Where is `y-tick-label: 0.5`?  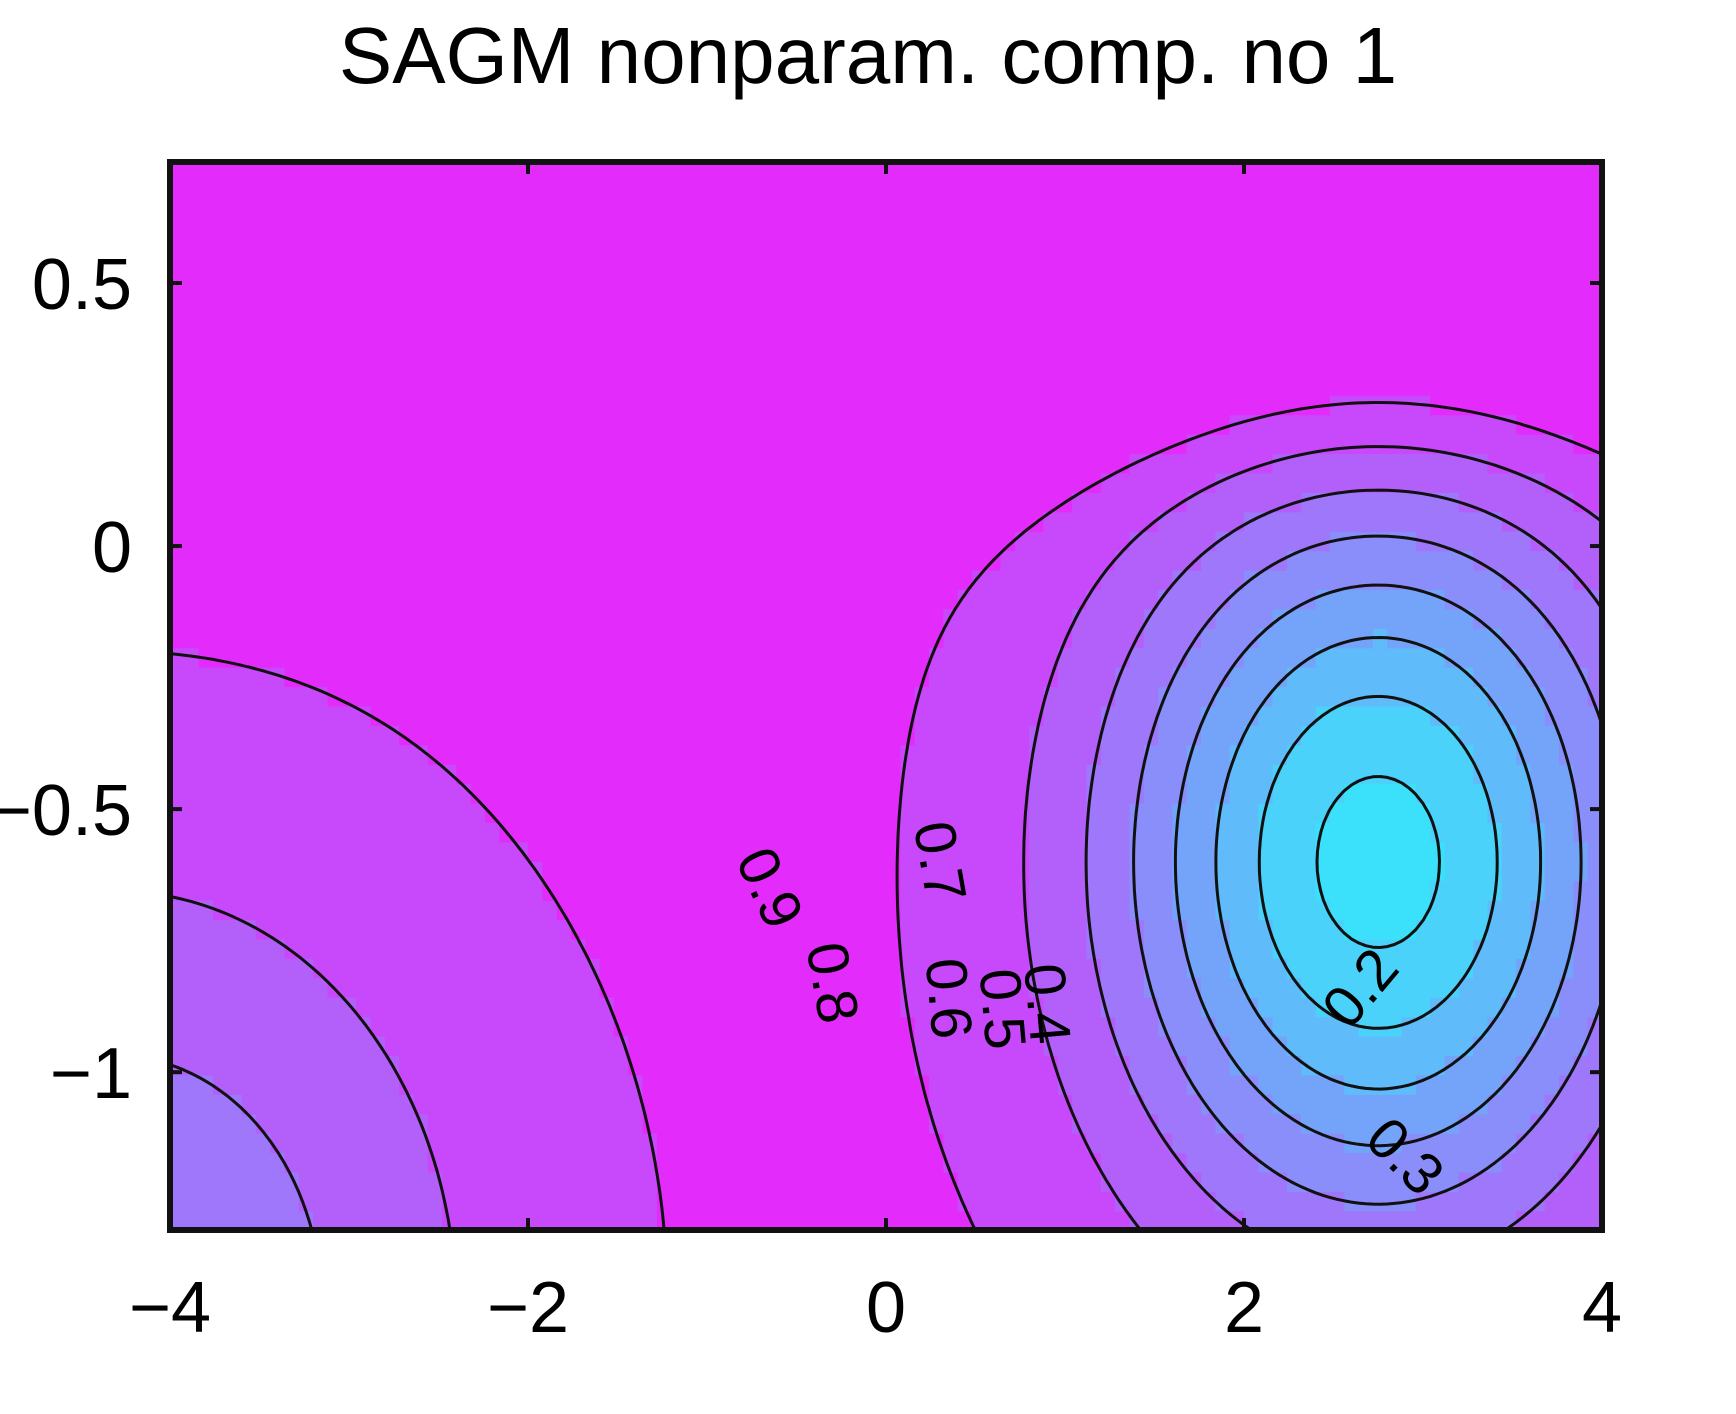 y-tick-label: 0.5 is located at coordinates (82, 285).